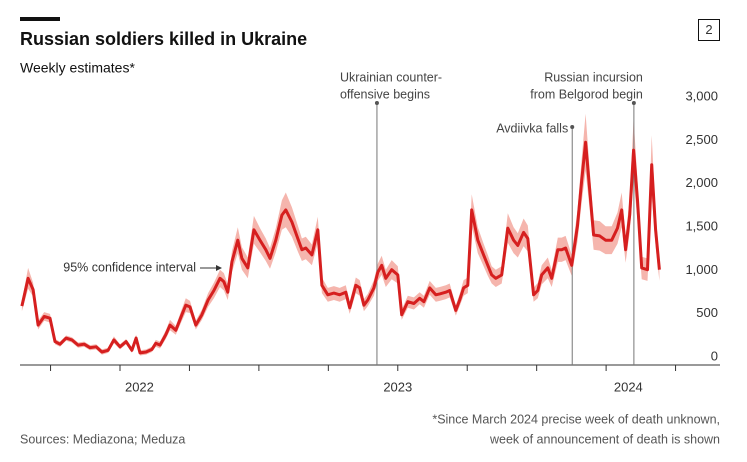 The height and width of the screenshot is (462, 747). Describe the element at coordinates (385, 94) in the screenshot. I see `annotation: offensive begins` at that location.